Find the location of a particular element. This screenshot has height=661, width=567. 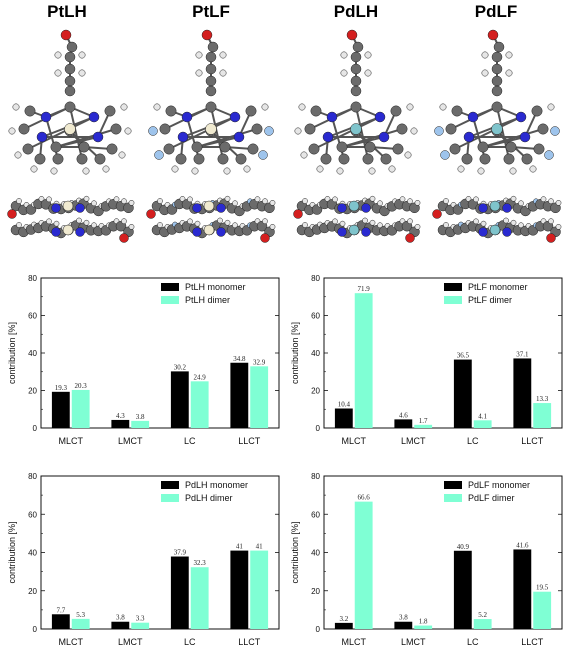

bar-value-label: 41 is located at coordinates (260, 547).